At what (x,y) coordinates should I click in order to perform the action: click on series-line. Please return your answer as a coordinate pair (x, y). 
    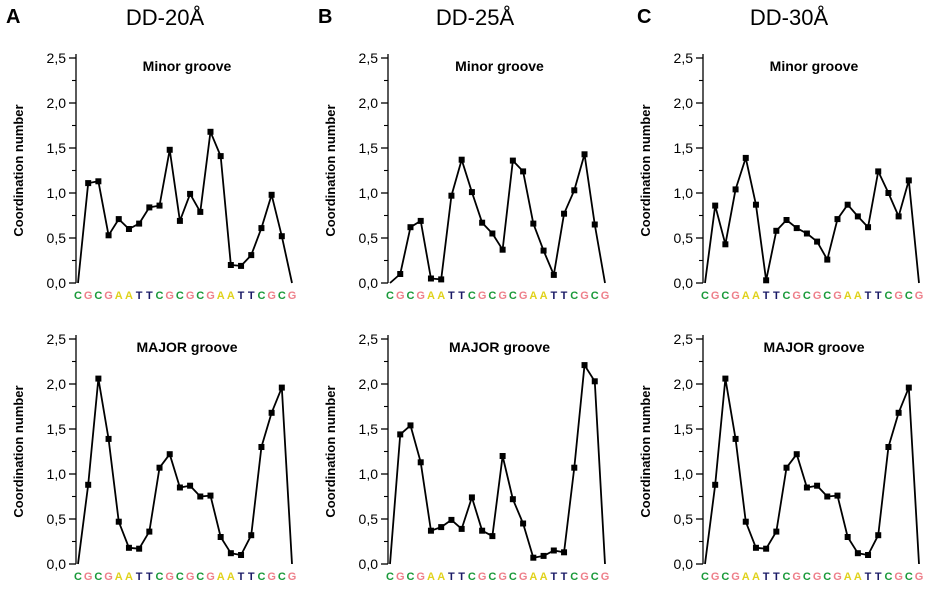
    Looking at the image, I should click on (497, 464).